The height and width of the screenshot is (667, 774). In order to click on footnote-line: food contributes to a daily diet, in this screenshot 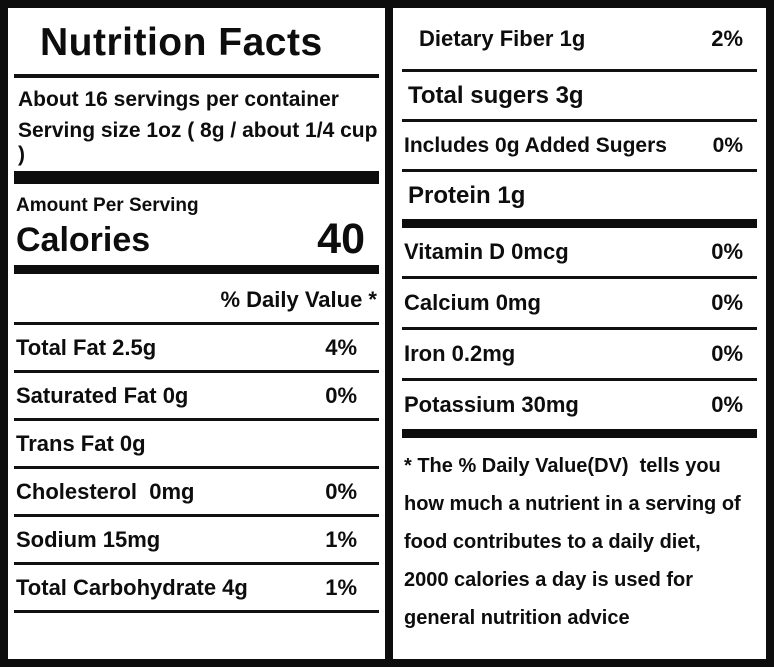, I will do `click(552, 542)`.